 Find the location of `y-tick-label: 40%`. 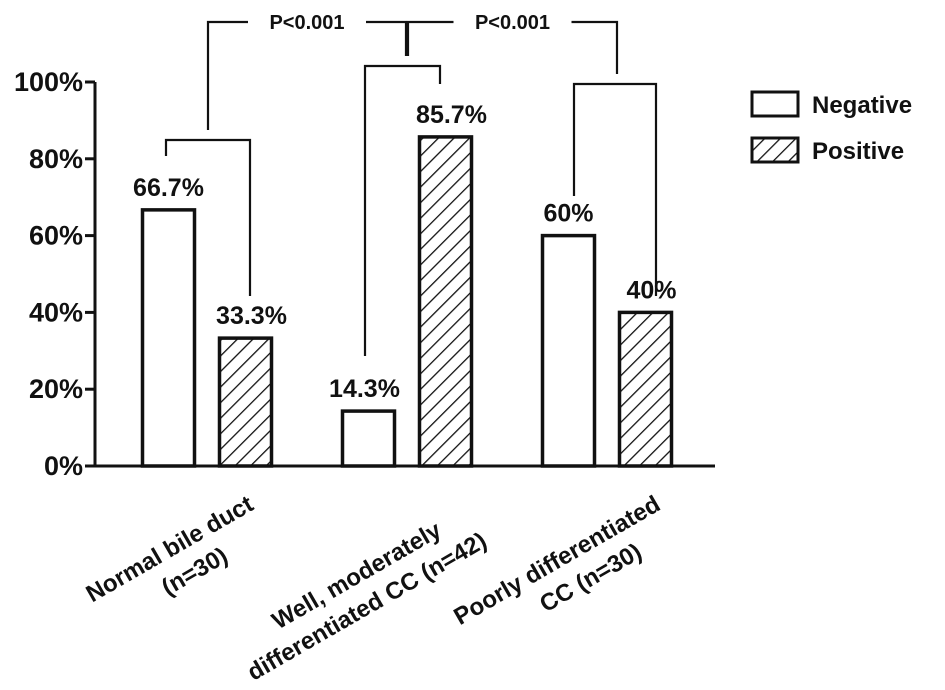

y-tick-label: 40% is located at coordinates (56, 312).